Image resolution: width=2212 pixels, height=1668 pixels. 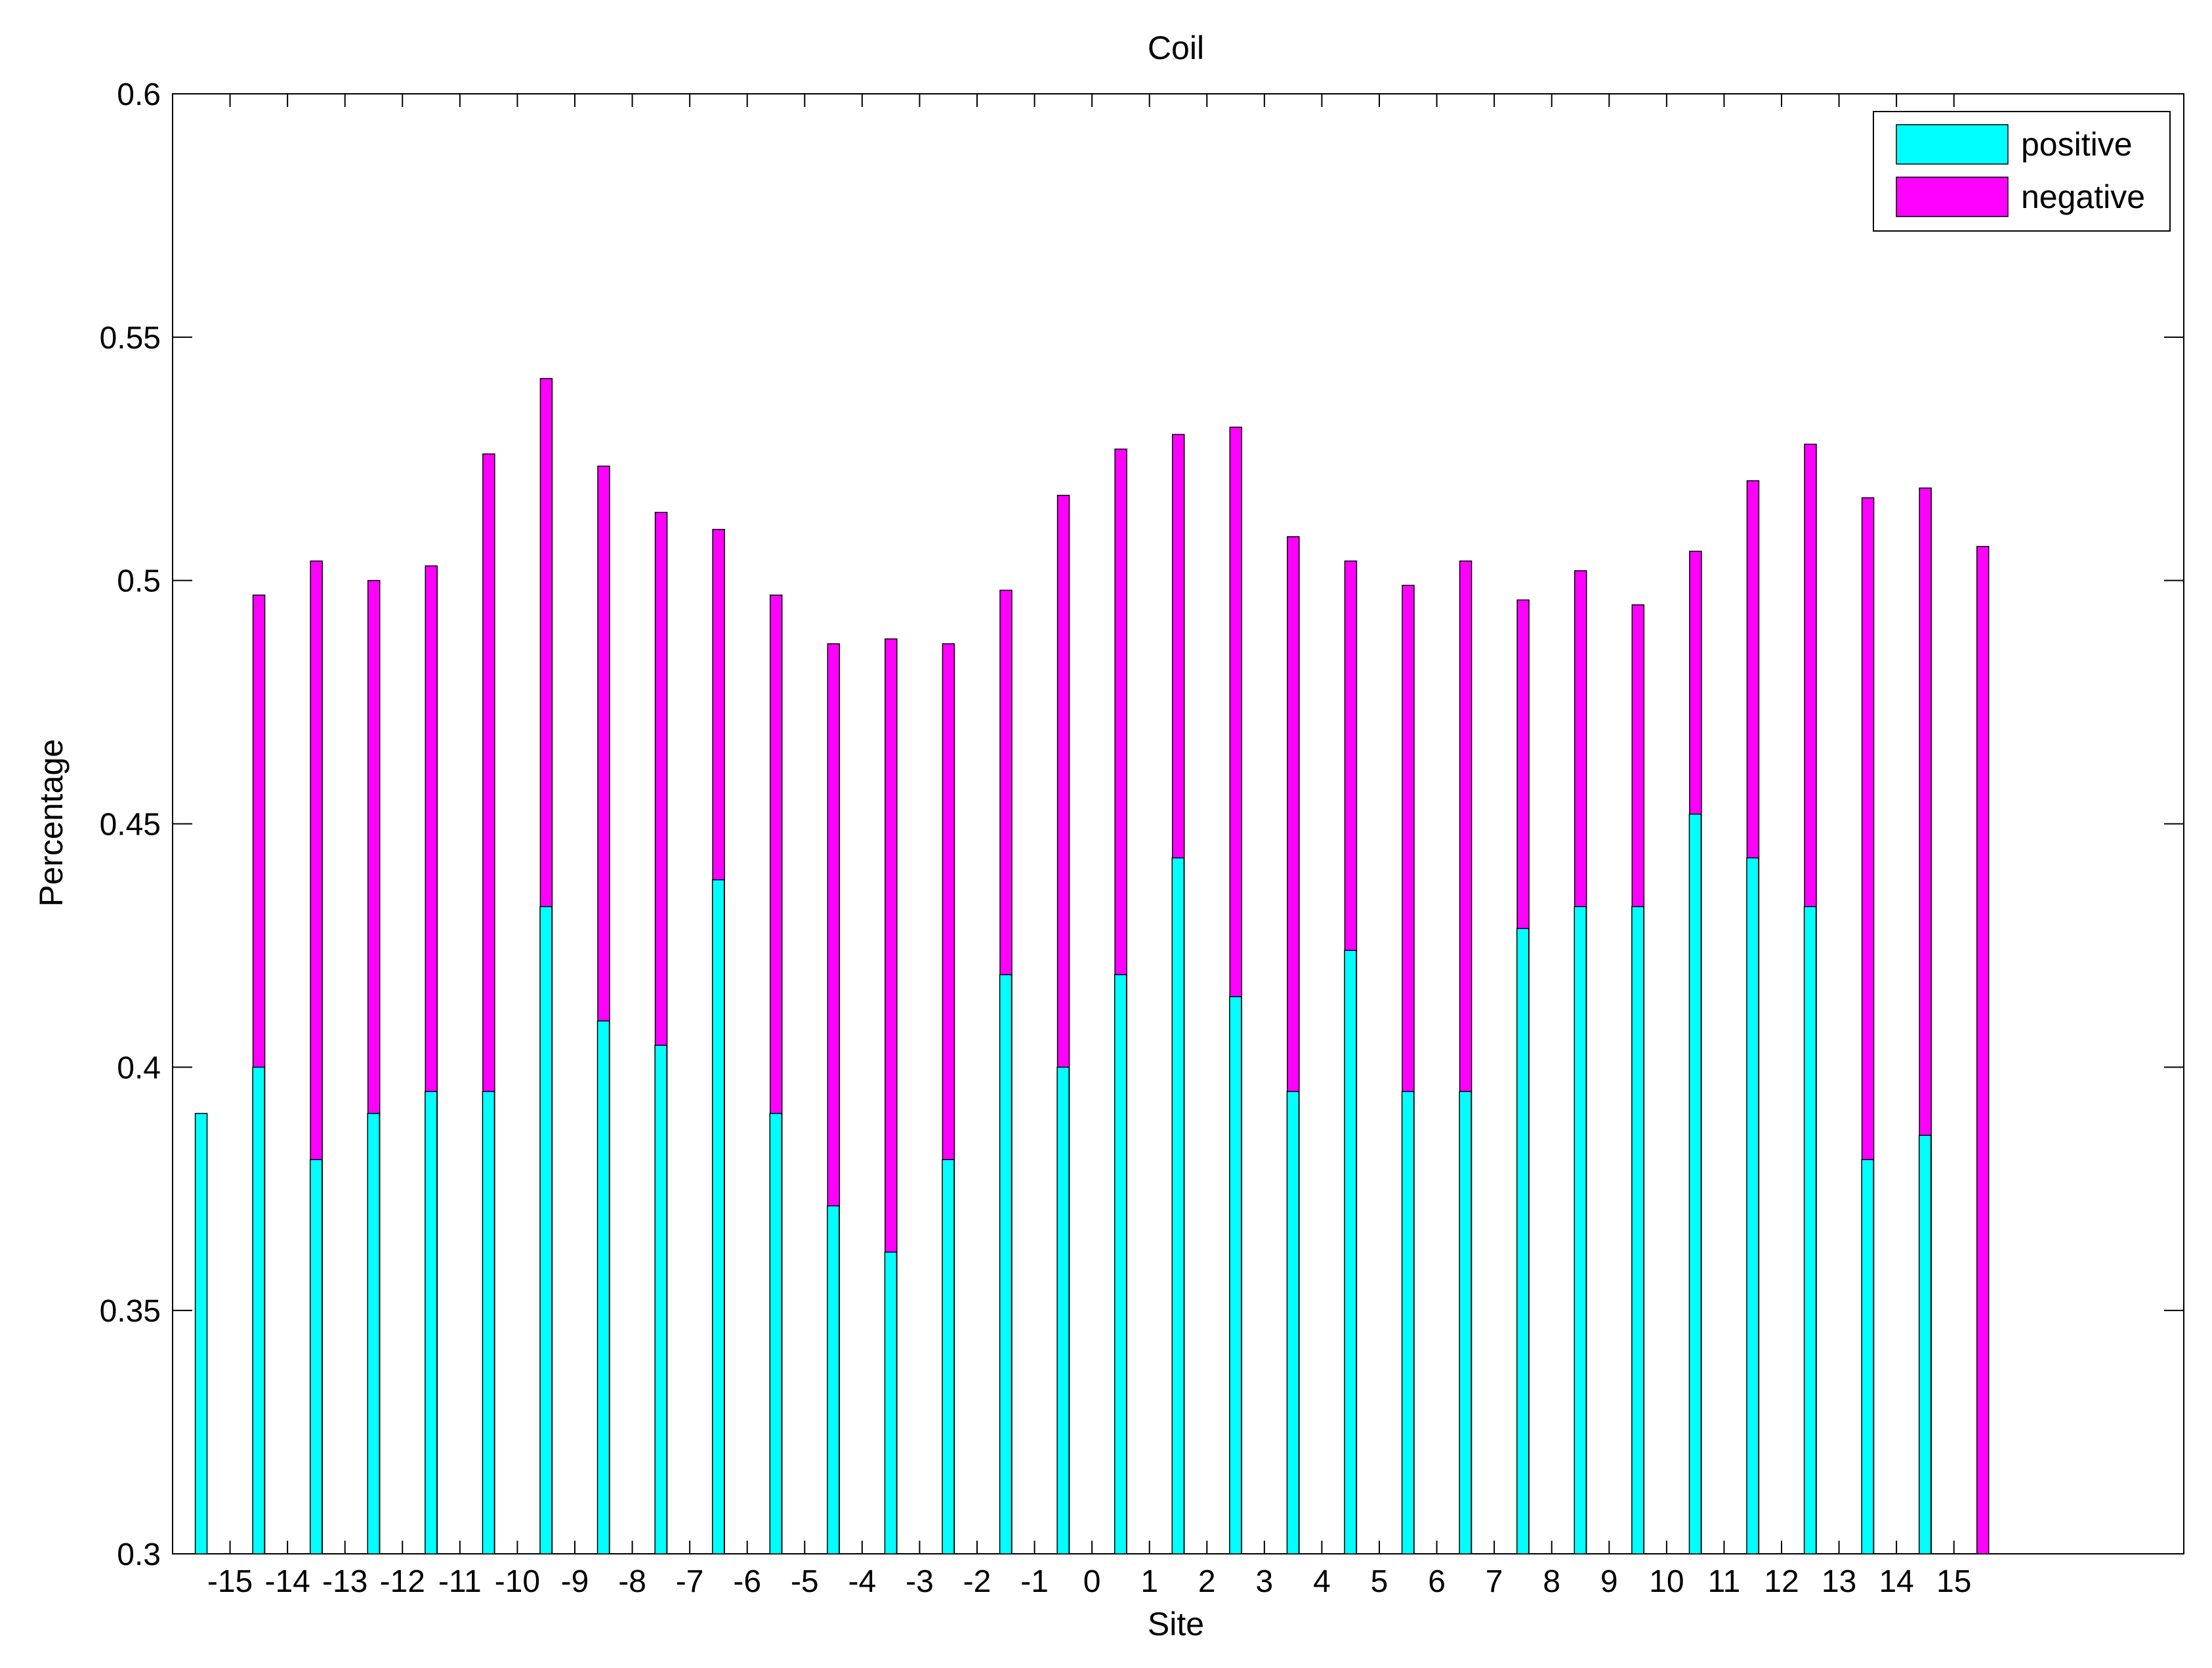 What do you see at coordinates (690, 1581) in the screenshot?
I see `x-tick-label: -7` at bounding box center [690, 1581].